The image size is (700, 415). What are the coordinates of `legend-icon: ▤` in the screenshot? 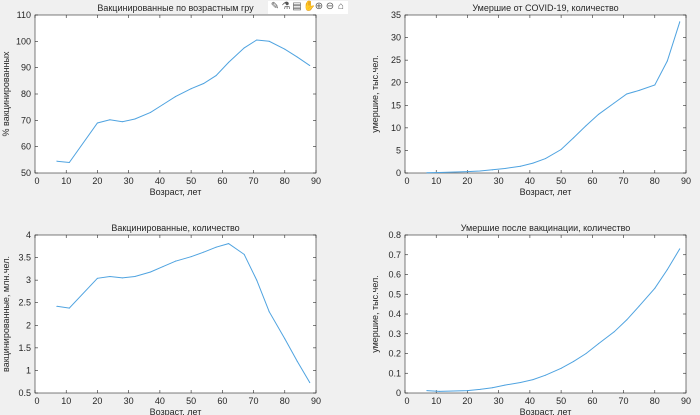 It's located at (297, 6).